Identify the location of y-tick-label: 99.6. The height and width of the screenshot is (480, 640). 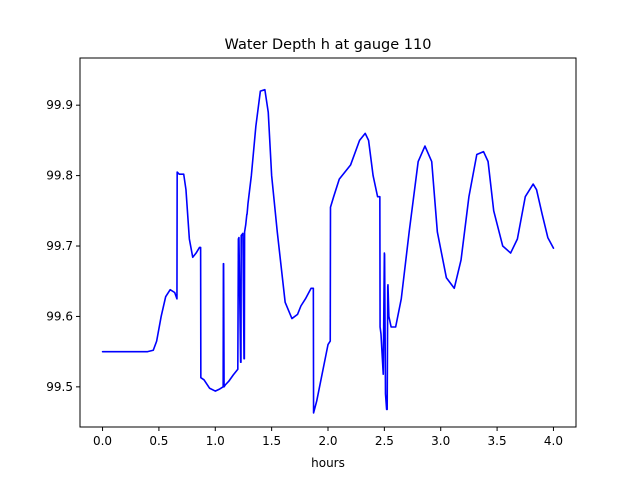
(59, 316).